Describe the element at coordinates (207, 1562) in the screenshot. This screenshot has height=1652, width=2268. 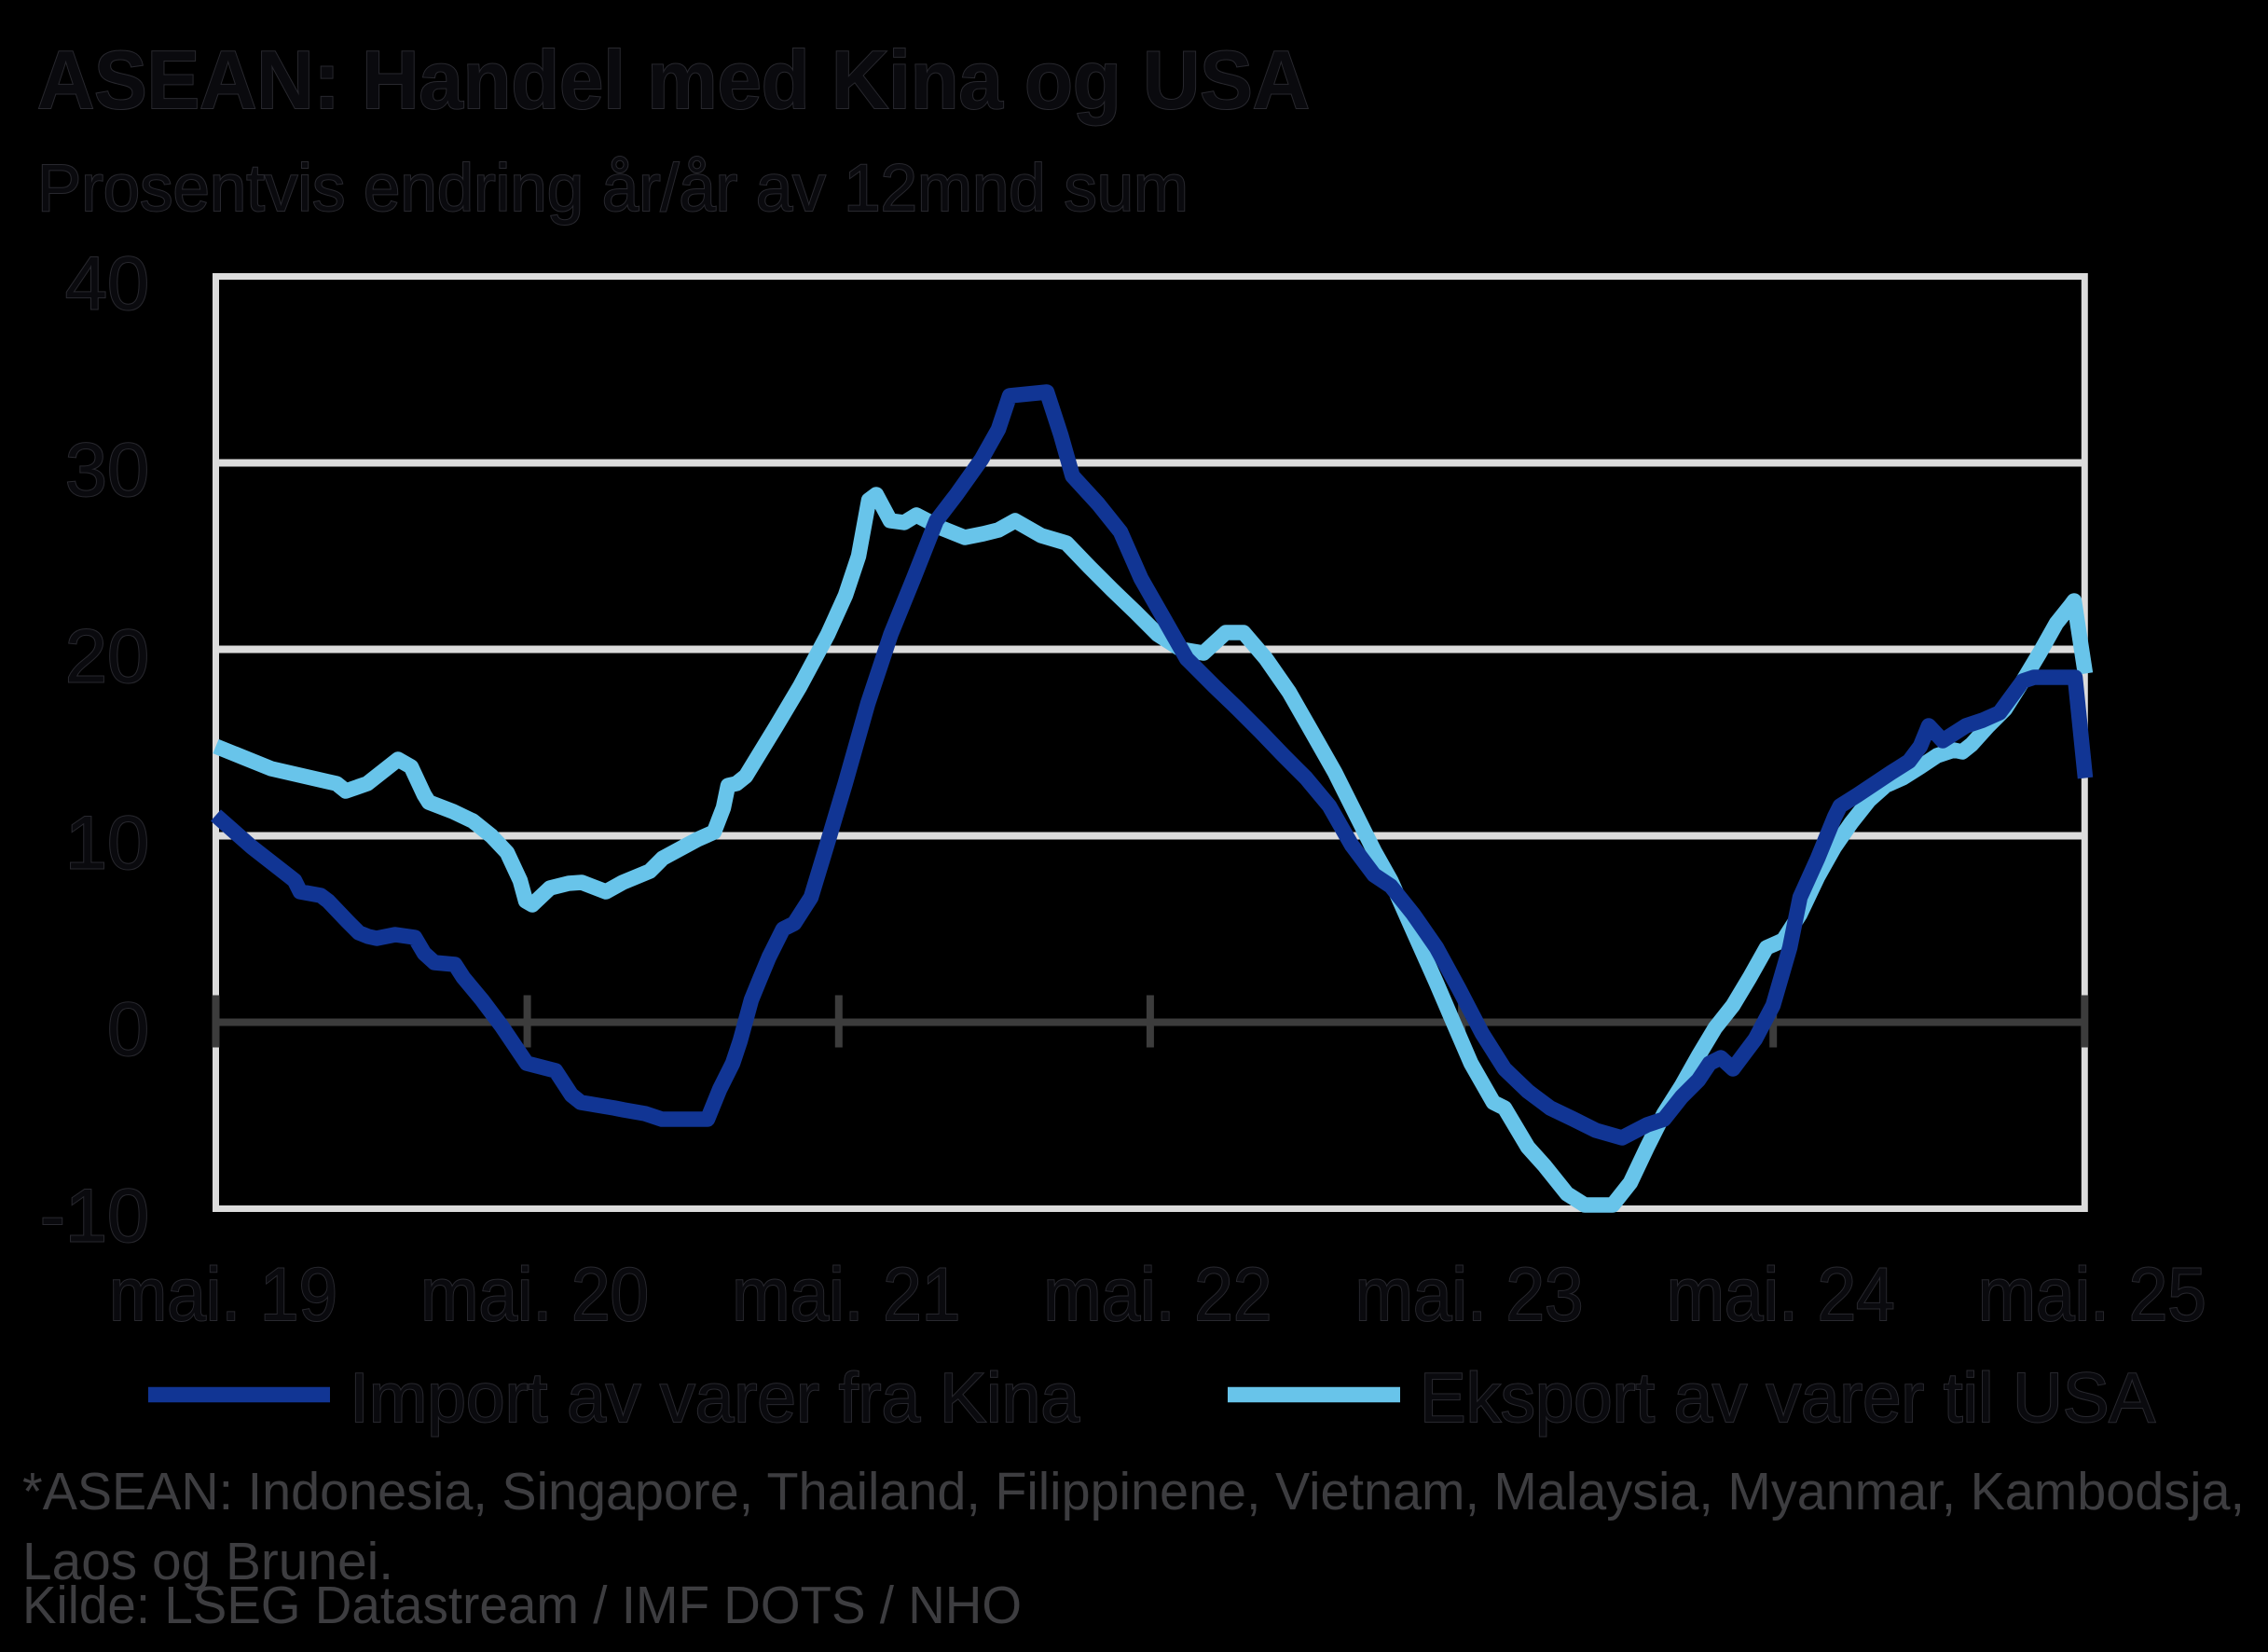
I see `svg-text: Laos og Brunei.` at that location.